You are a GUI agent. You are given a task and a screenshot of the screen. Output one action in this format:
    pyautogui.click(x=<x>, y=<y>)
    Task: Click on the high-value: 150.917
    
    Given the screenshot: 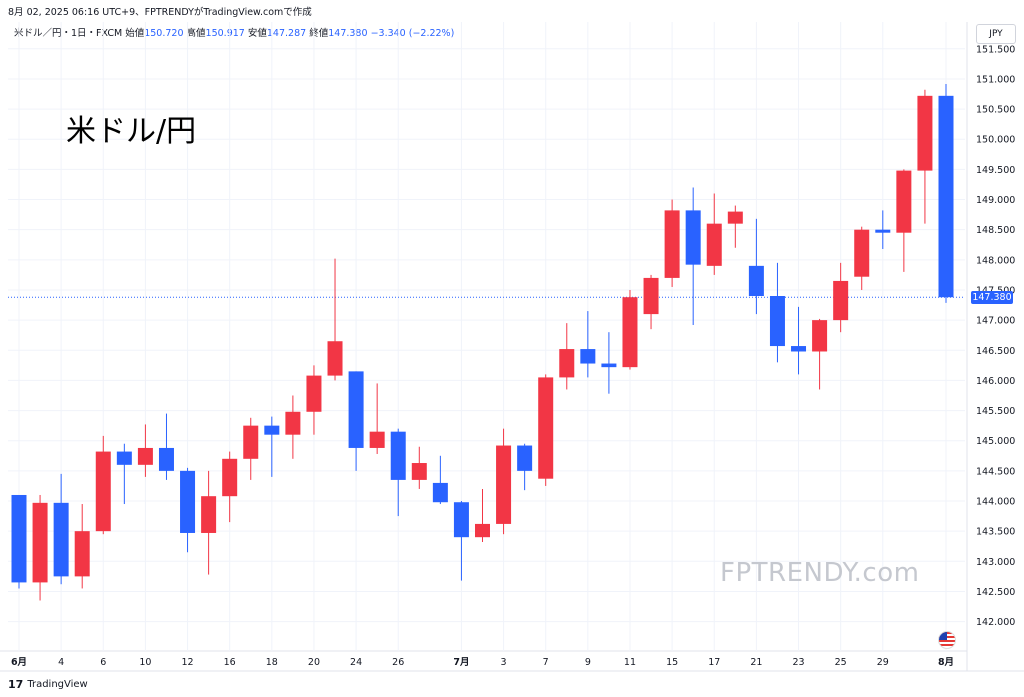 What is the action you would take?
    pyautogui.click(x=225, y=33)
    